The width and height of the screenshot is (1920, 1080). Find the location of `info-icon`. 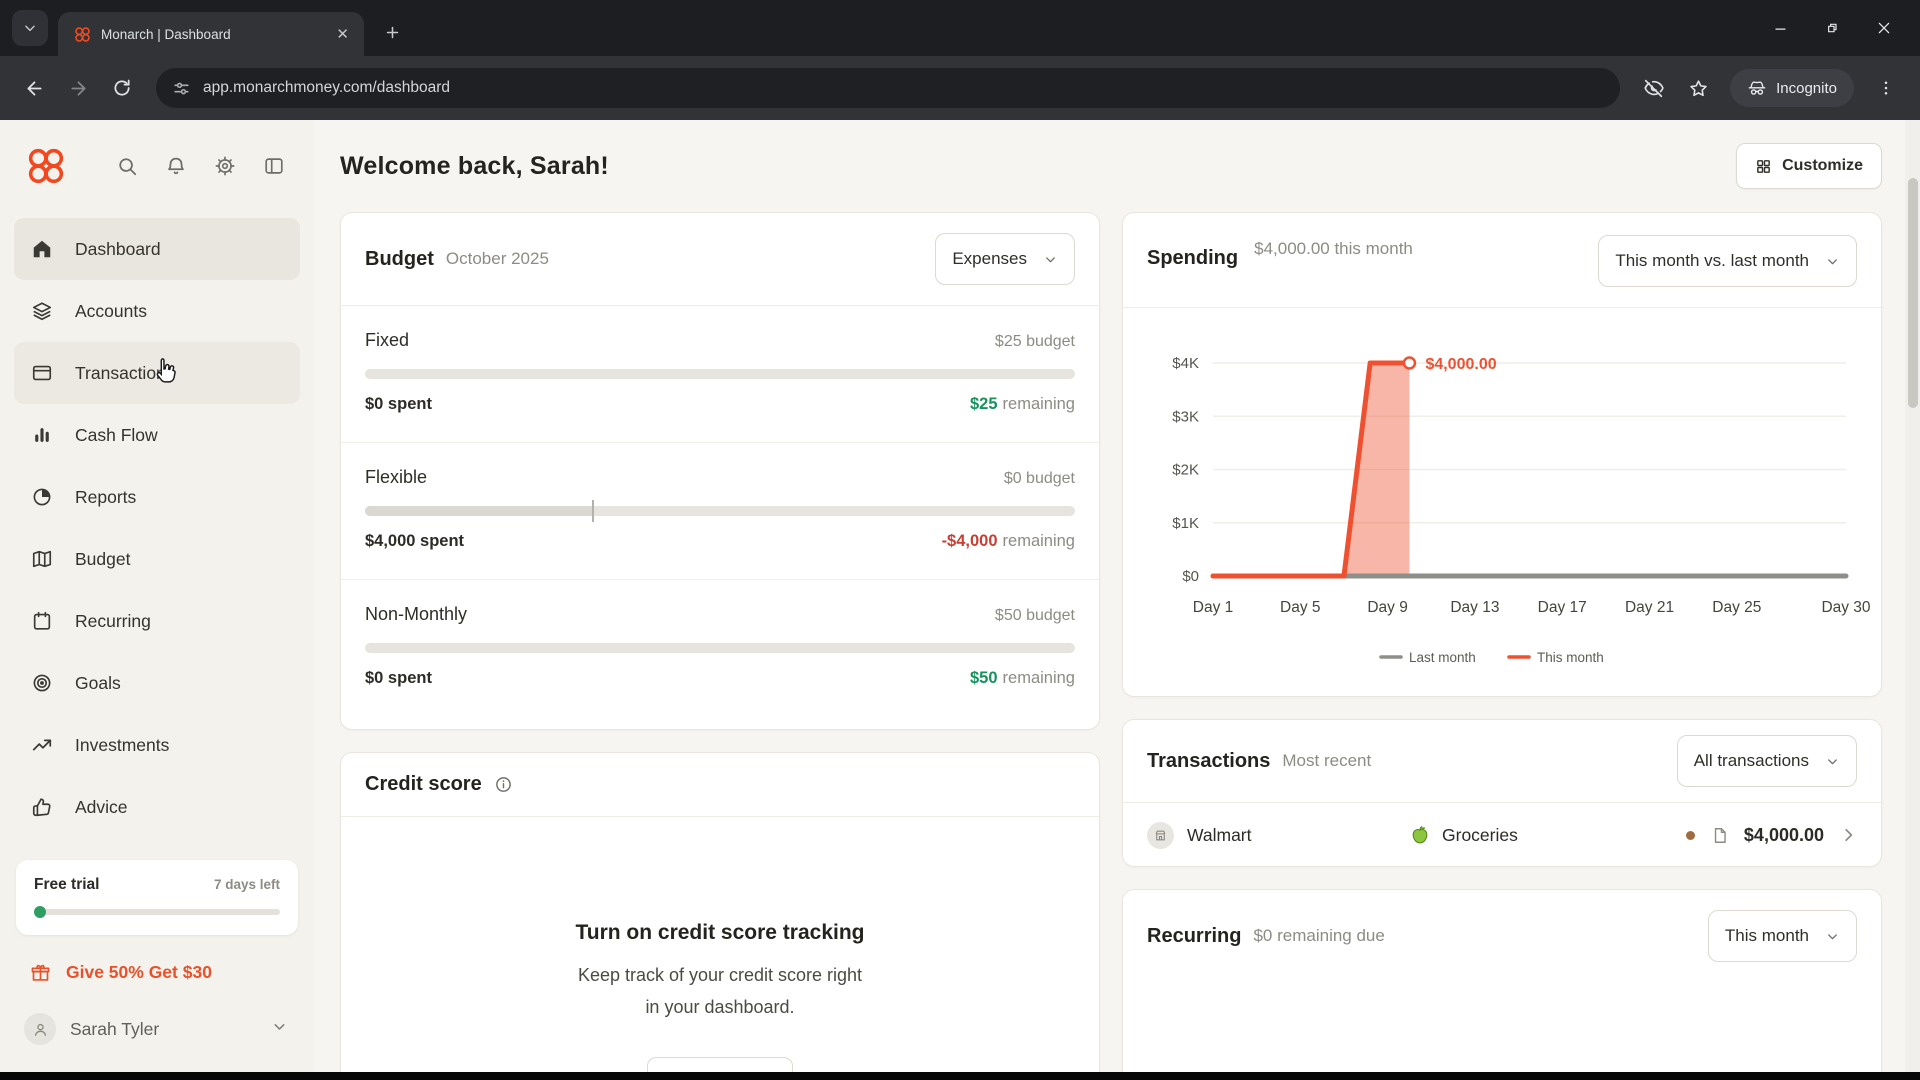

info-icon is located at coordinates (503, 784).